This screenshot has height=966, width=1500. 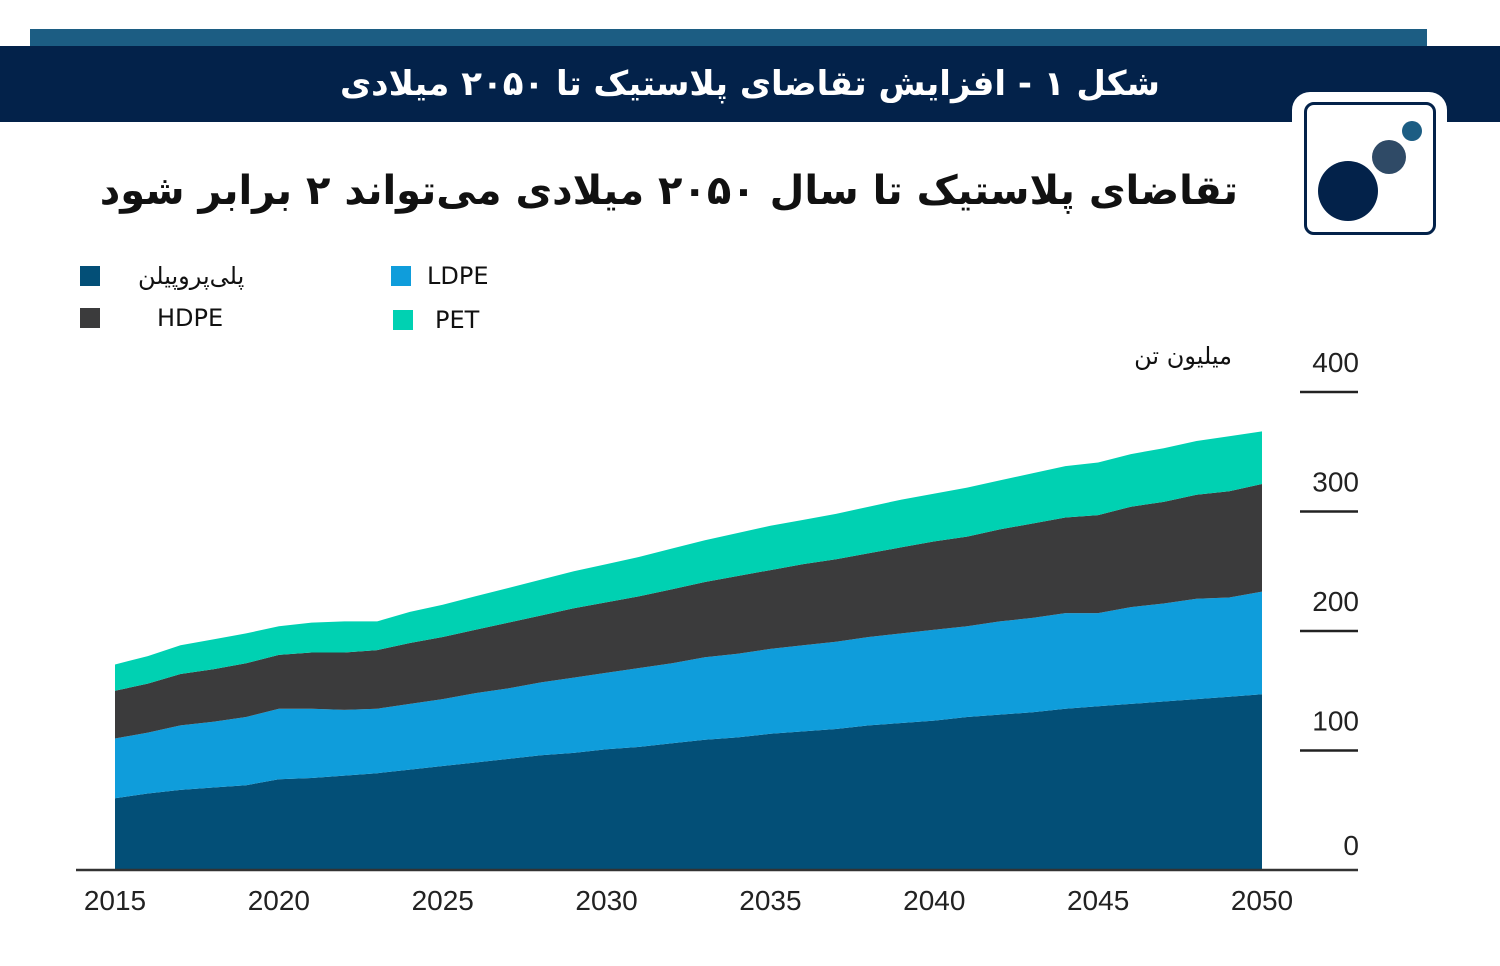 I want to click on x-tick-label-6: 2045, so click(x=1098, y=900).